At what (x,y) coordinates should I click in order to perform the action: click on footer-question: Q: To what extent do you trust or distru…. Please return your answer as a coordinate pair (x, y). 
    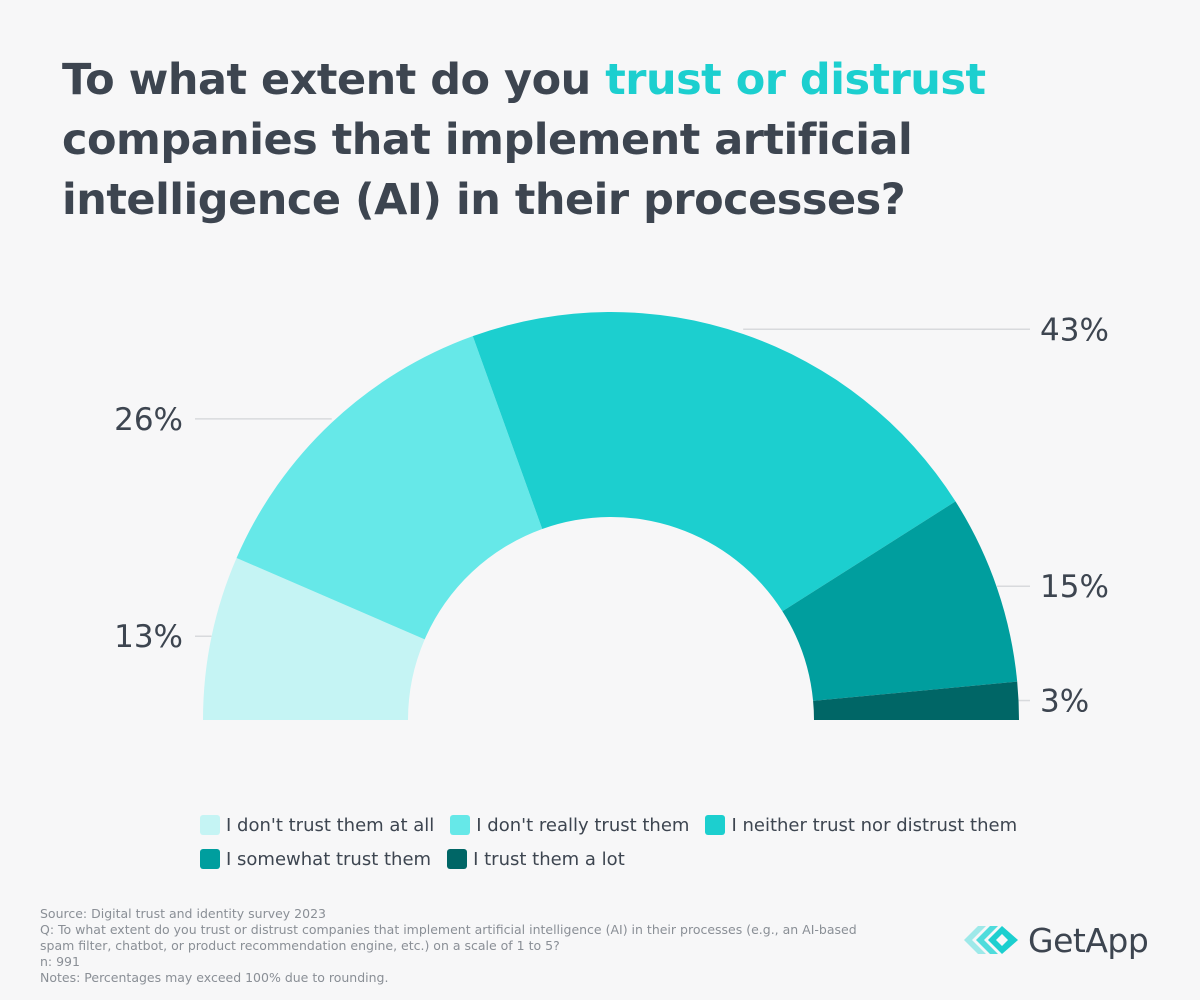
    Looking at the image, I should click on (448, 937).